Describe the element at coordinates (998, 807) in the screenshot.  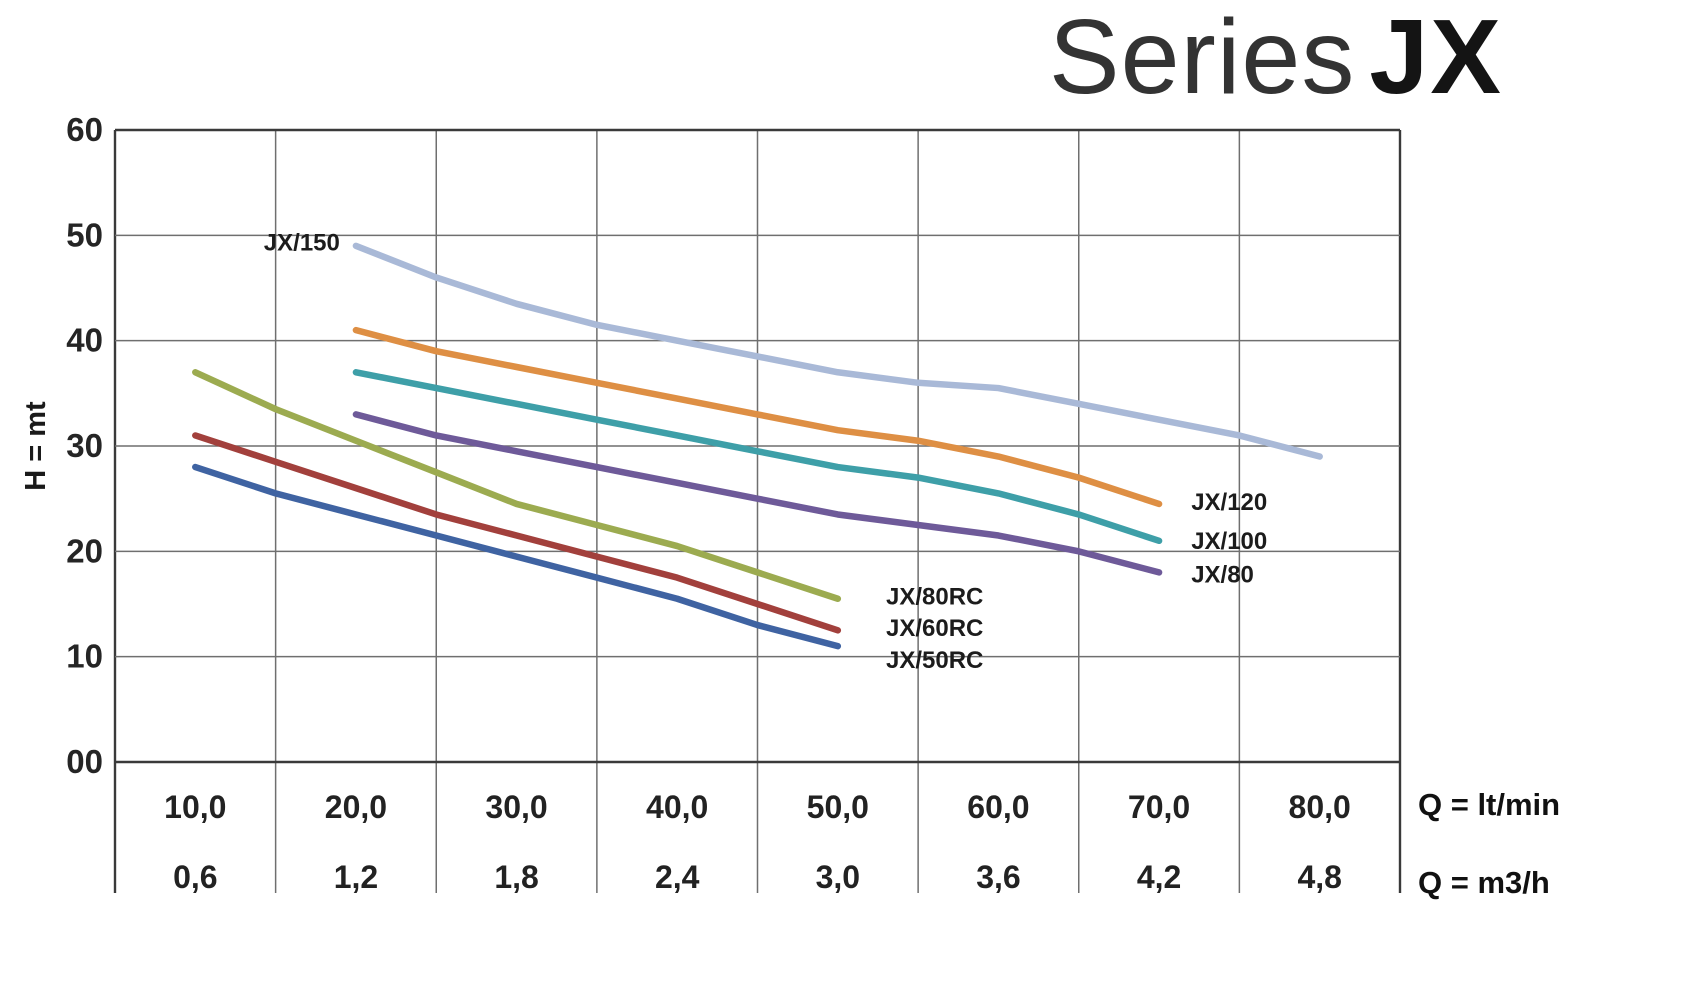
I see `x-tick-label-row1: 60,0` at that location.